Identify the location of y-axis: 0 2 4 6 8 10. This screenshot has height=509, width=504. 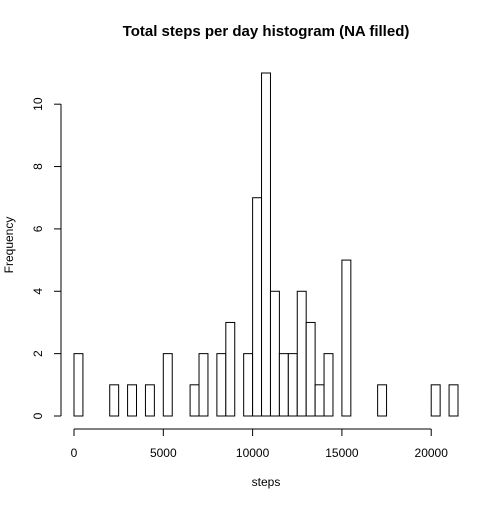
(46, 258).